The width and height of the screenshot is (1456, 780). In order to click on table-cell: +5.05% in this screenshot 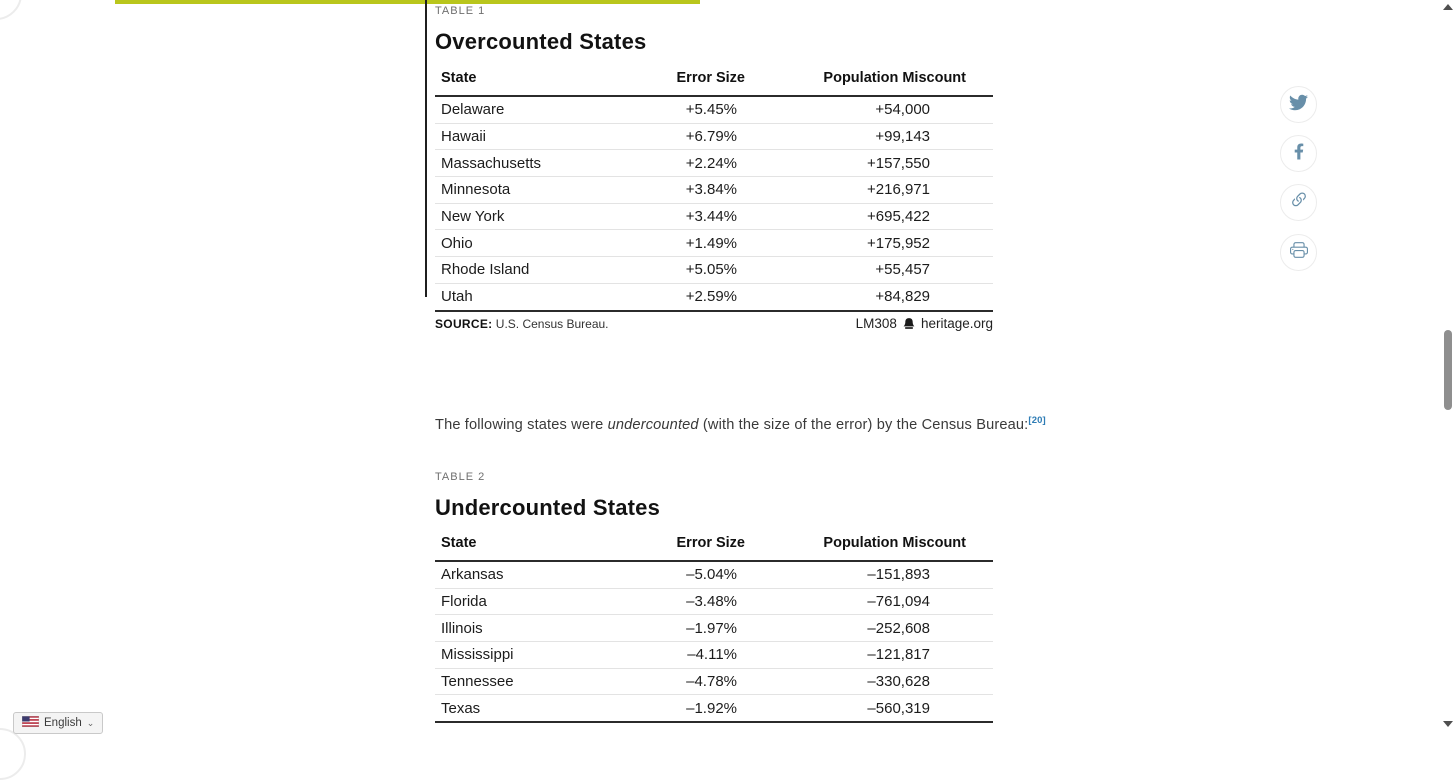, I will do `click(690, 270)`.